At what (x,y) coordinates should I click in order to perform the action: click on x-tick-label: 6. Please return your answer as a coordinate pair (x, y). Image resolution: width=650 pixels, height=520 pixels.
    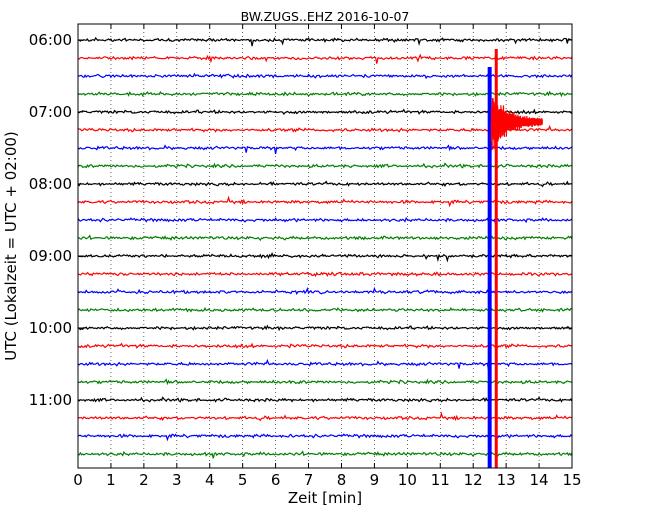
    Looking at the image, I should click on (276, 480).